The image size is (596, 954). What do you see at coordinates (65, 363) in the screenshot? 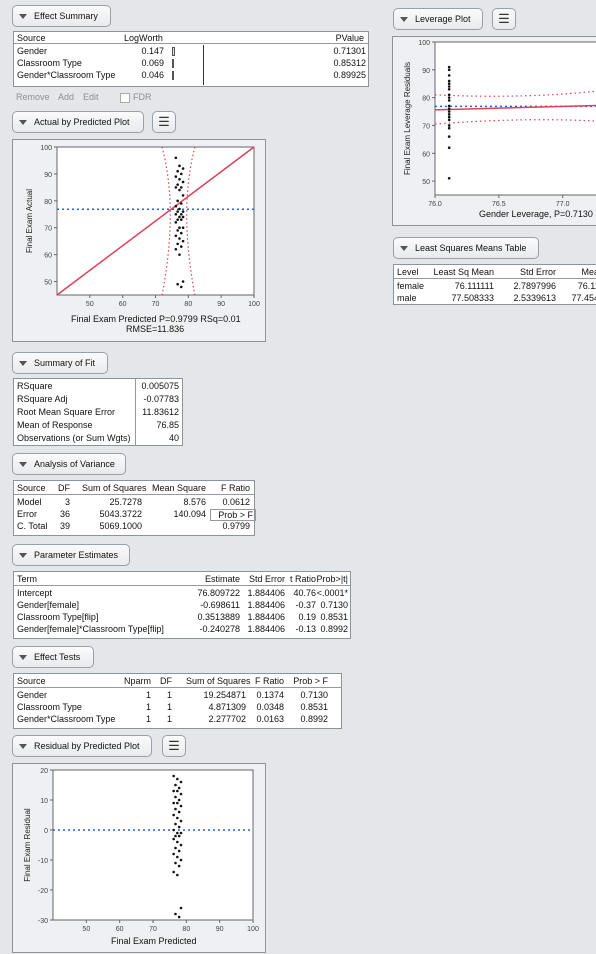
I see `summary-of-fit-title: Summary of Fit` at bounding box center [65, 363].